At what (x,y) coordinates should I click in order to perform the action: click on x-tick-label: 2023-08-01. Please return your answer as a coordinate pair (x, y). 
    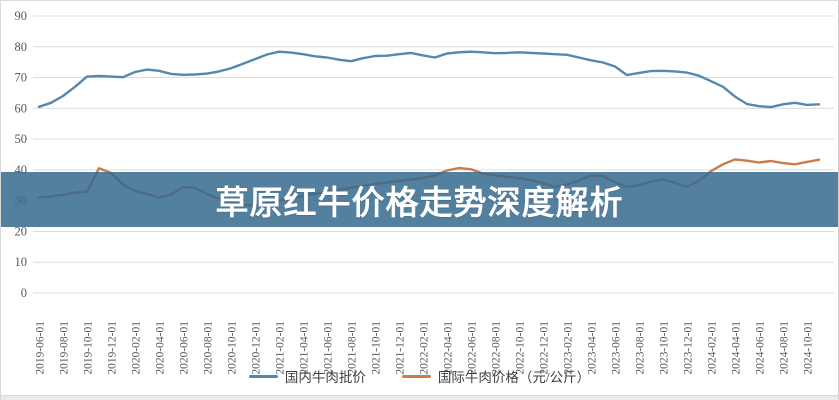
    Looking at the image, I should click on (641, 348).